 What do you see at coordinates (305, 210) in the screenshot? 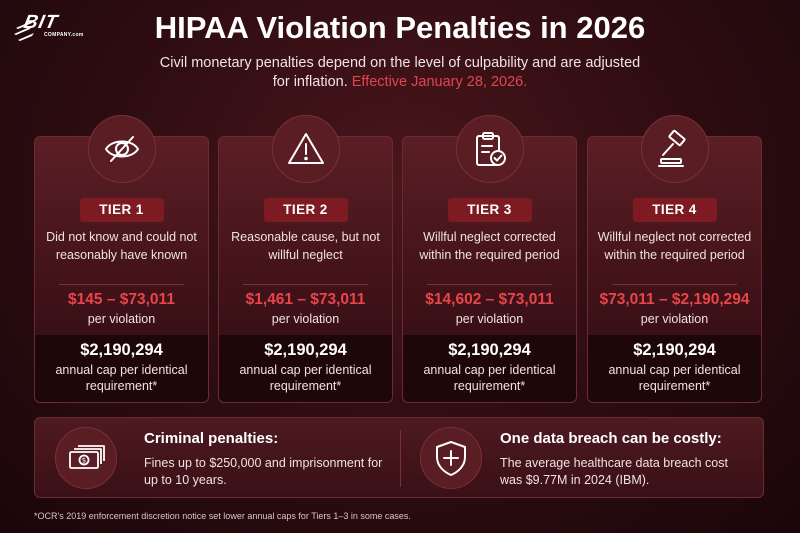
I see `tier-label: TIER 2` at bounding box center [305, 210].